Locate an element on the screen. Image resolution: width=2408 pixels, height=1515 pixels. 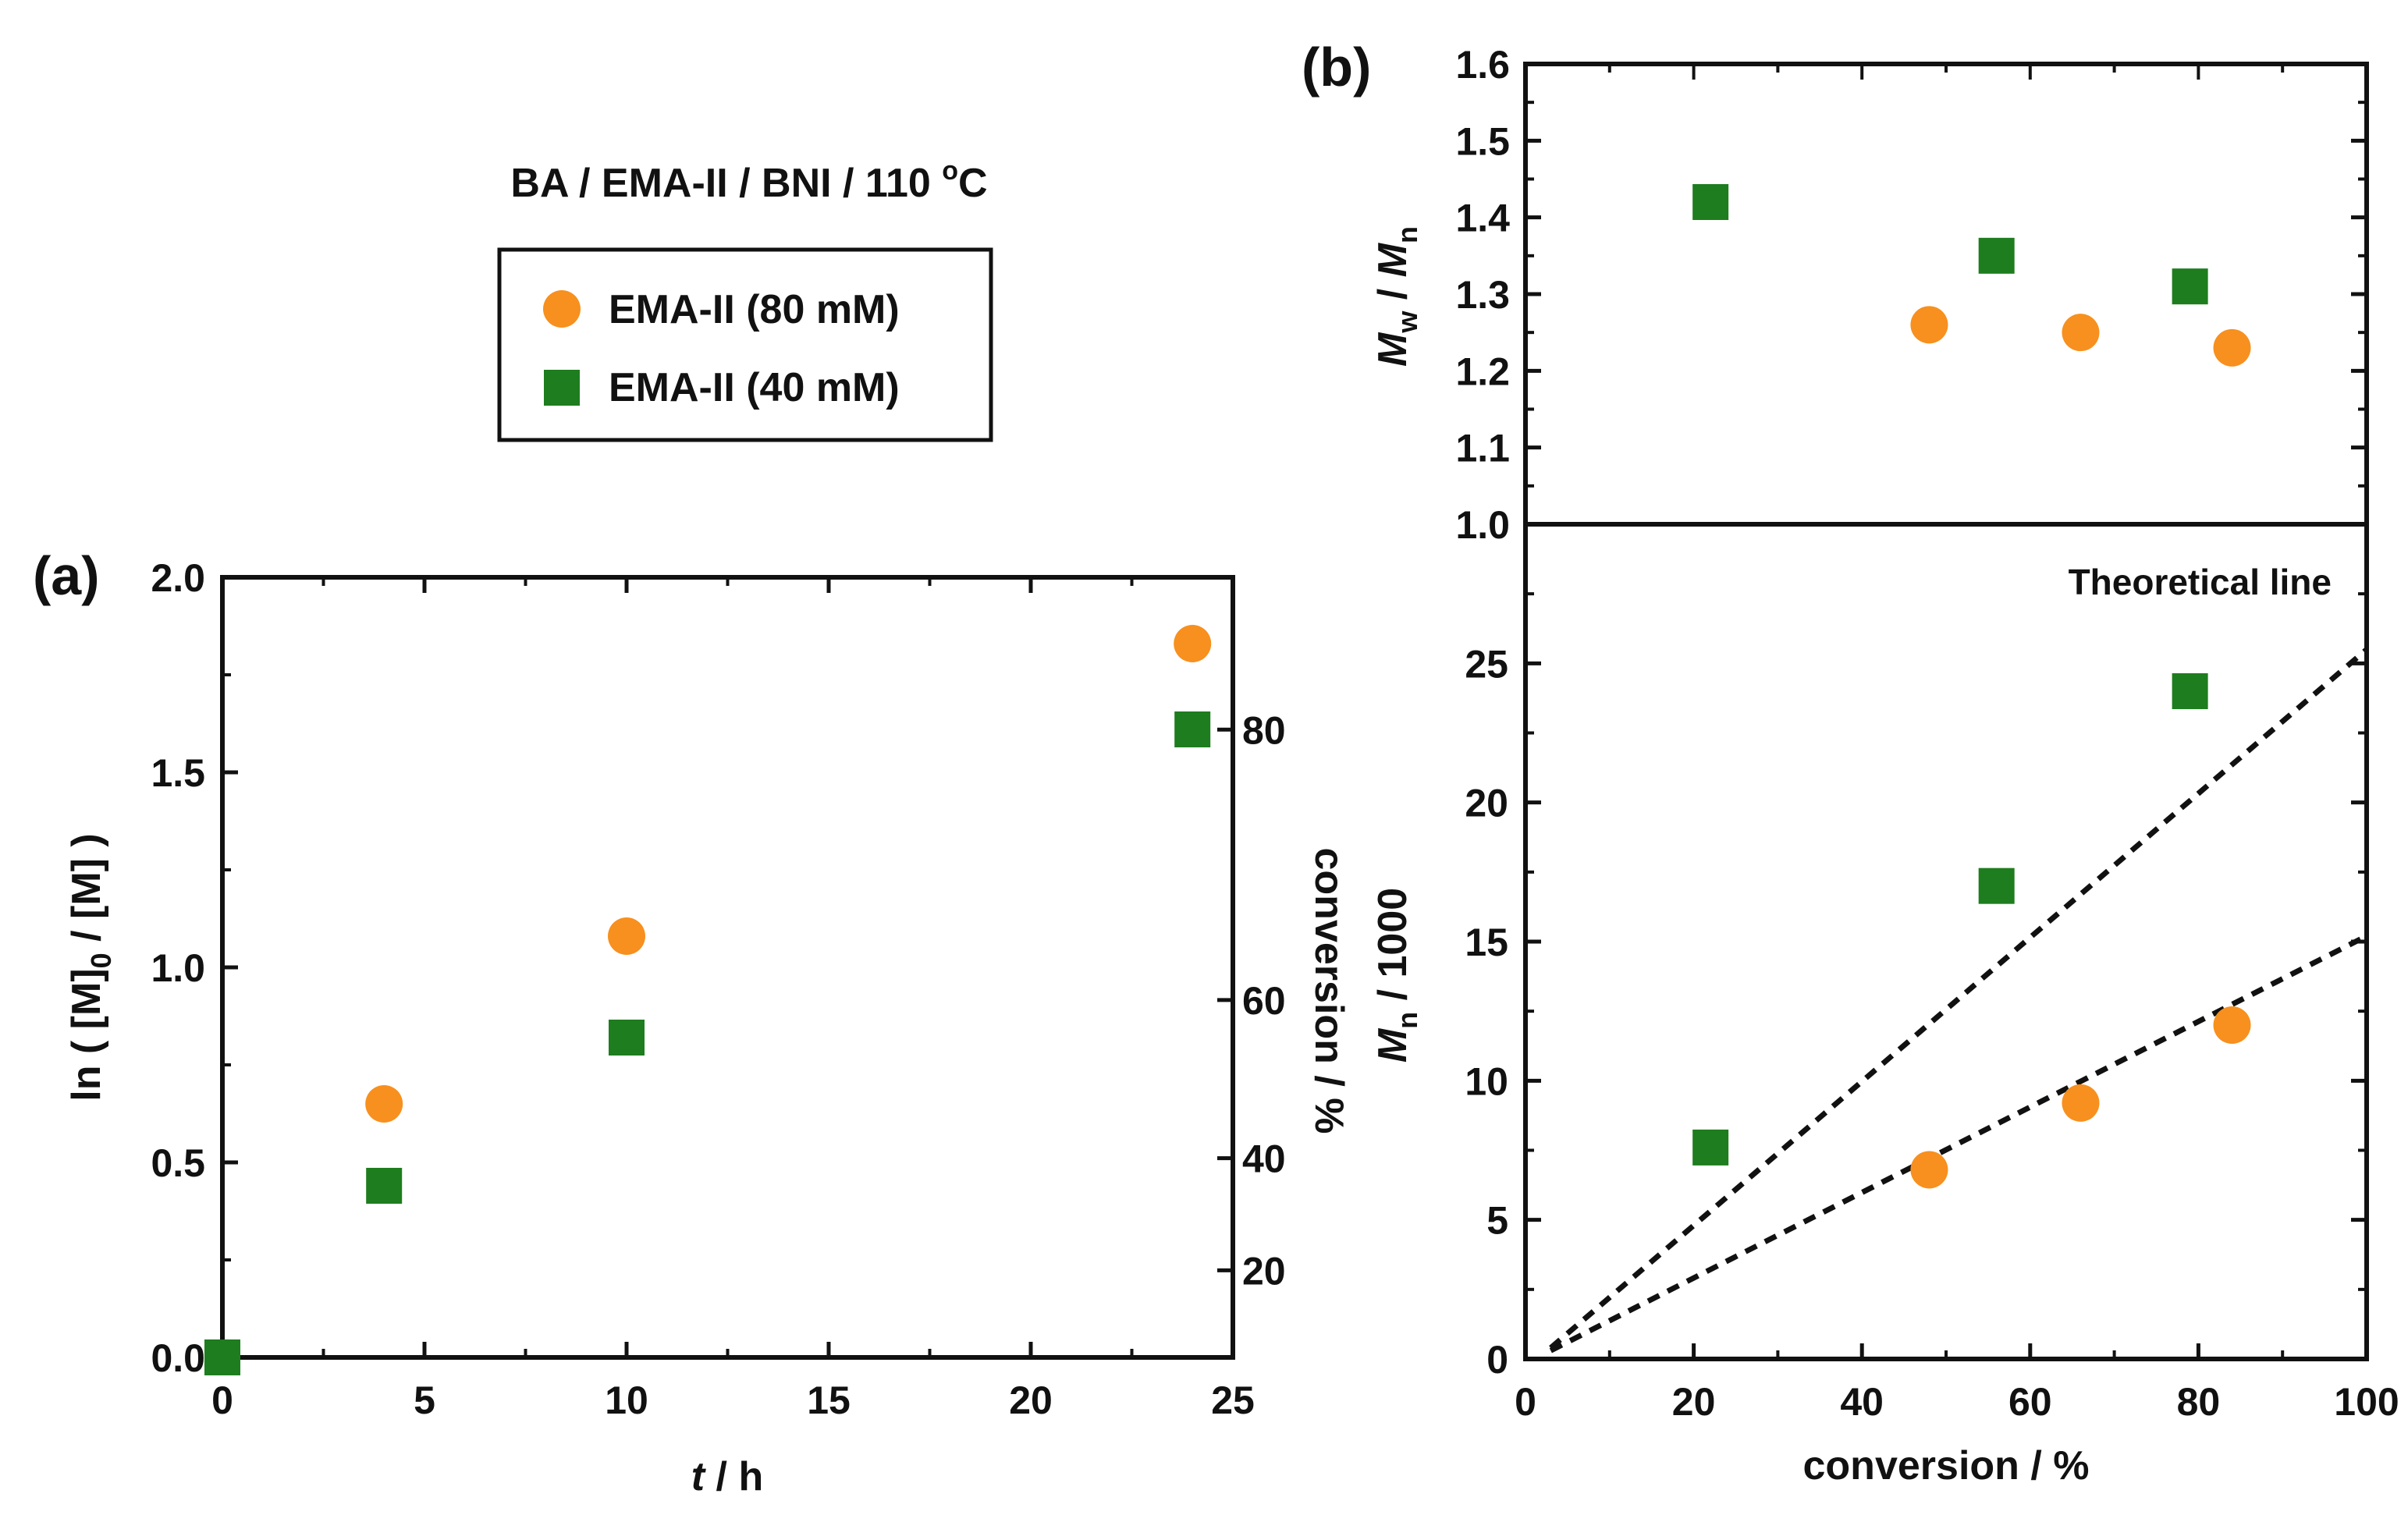
theoretical-line-annotation: Theoretical line is located at coordinates (2200, 582).